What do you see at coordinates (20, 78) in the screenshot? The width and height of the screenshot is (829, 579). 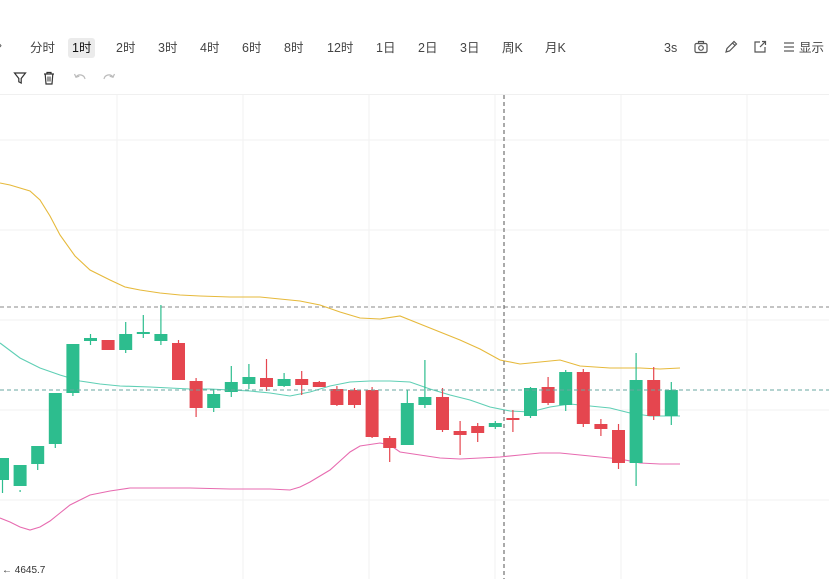 I see `filter-icon` at bounding box center [20, 78].